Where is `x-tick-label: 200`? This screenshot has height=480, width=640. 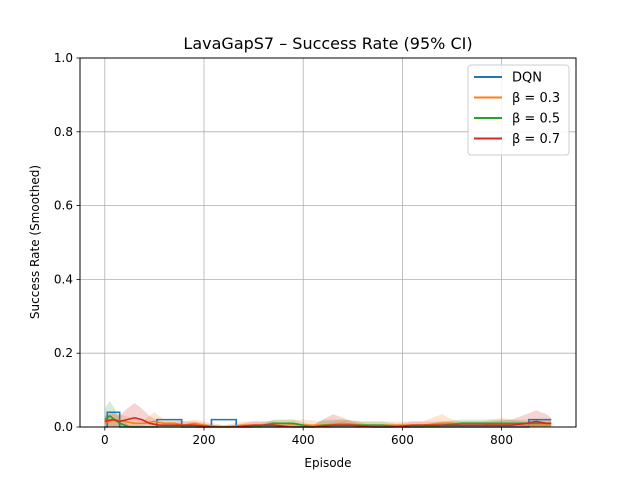
x-tick-label: 200 is located at coordinates (204, 440).